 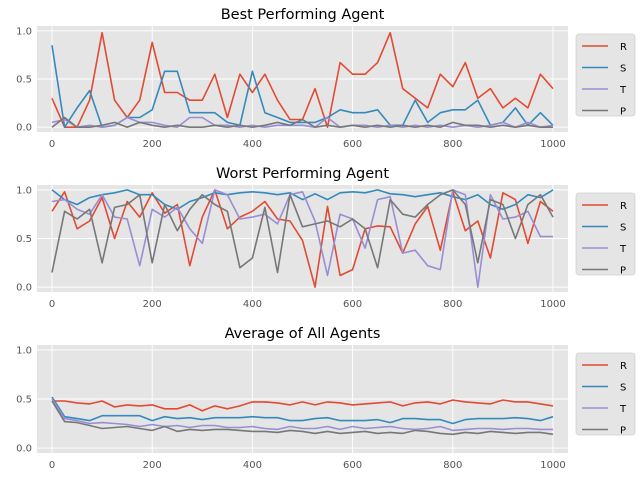 What do you see at coordinates (303, 405) in the screenshot?
I see `series-line-R` at bounding box center [303, 405].